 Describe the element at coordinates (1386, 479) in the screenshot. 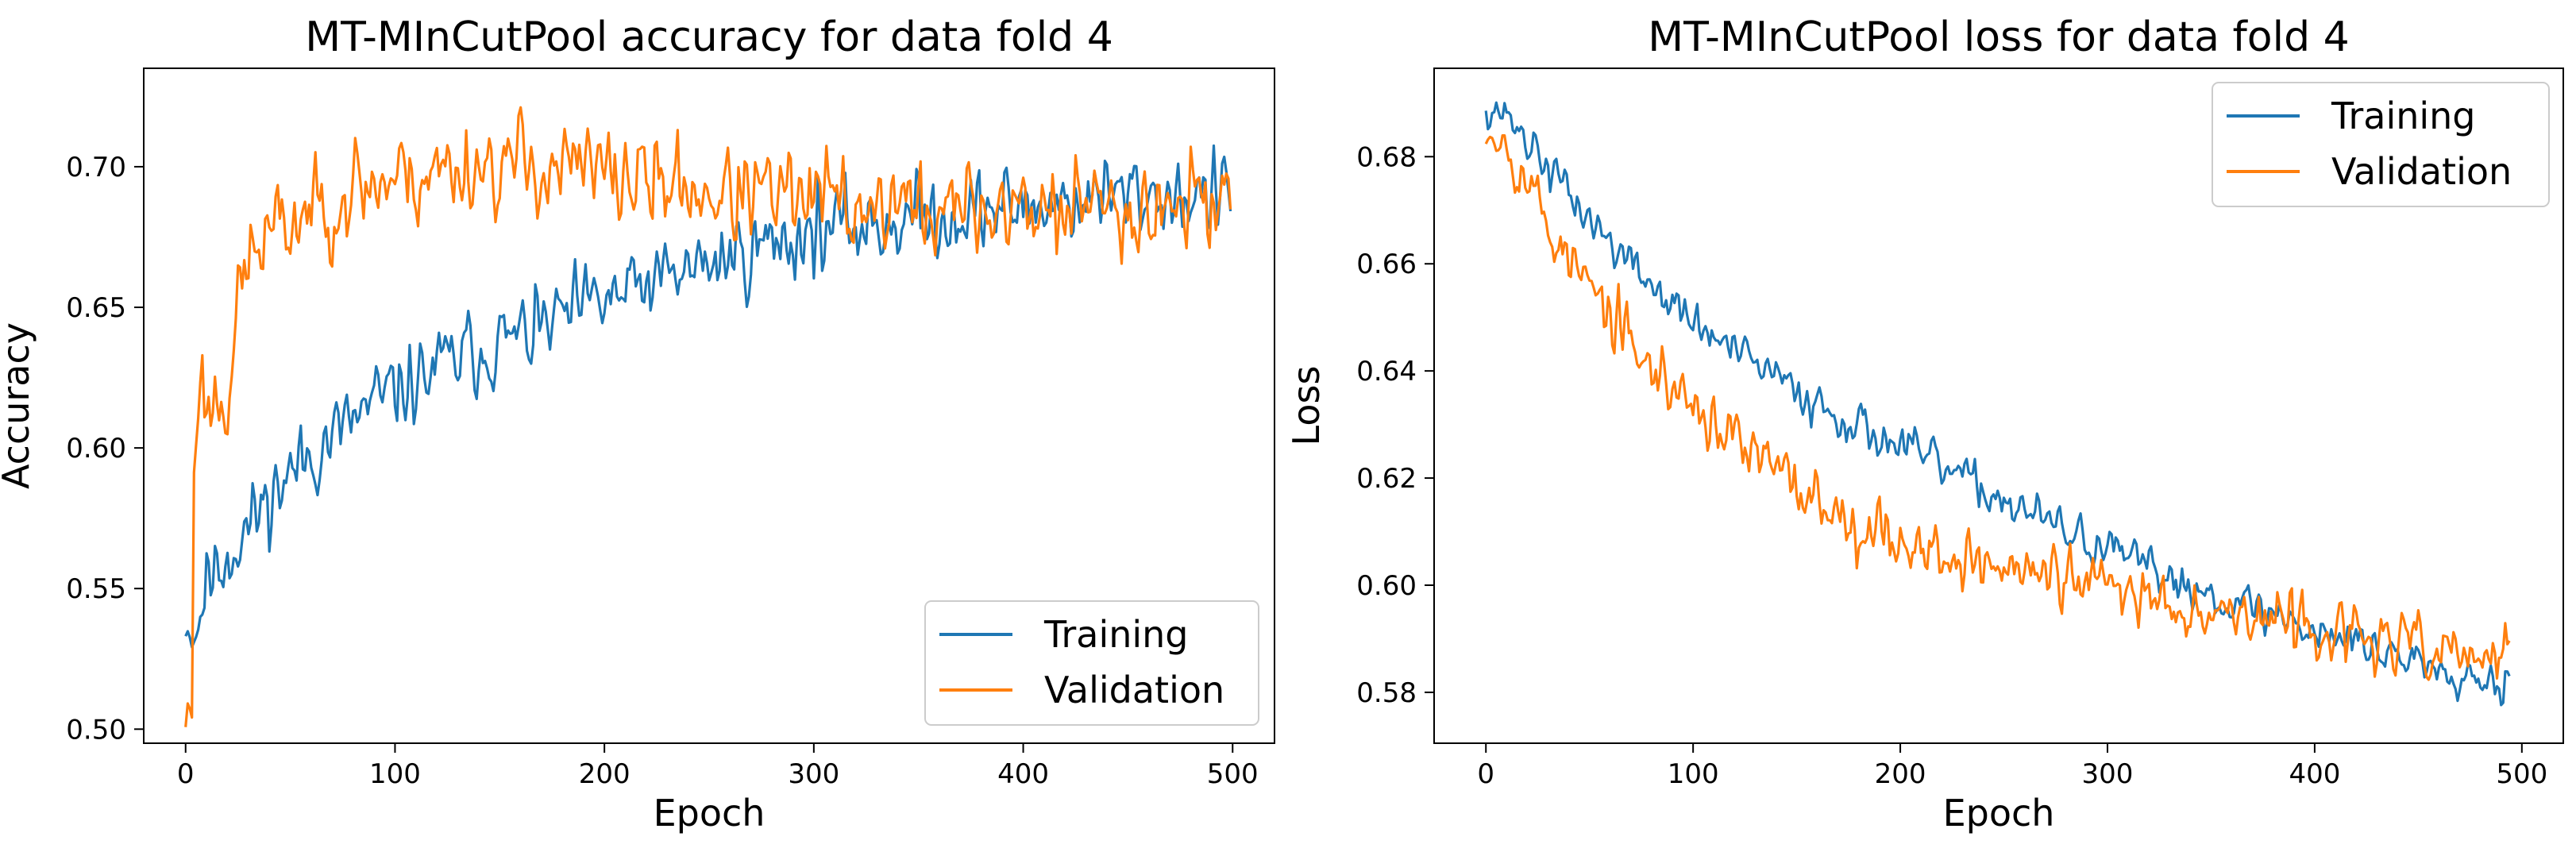

I see `y-tick-label: 0.62` at that location.